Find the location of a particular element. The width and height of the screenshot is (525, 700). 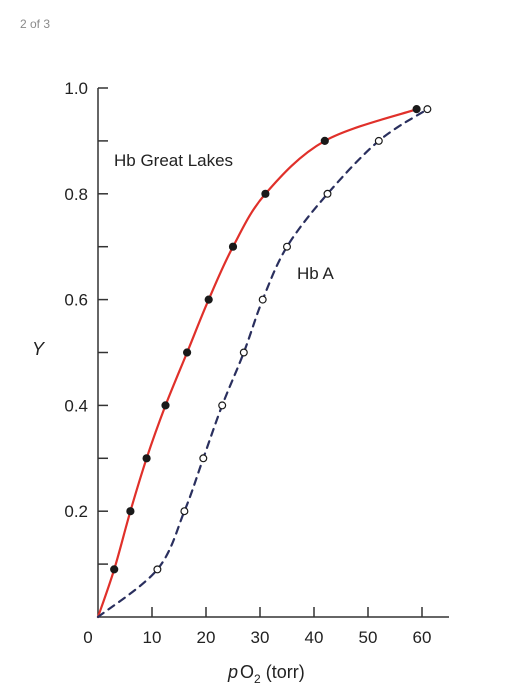

x-tick-label: 20 is located at coordinates (206, 637).